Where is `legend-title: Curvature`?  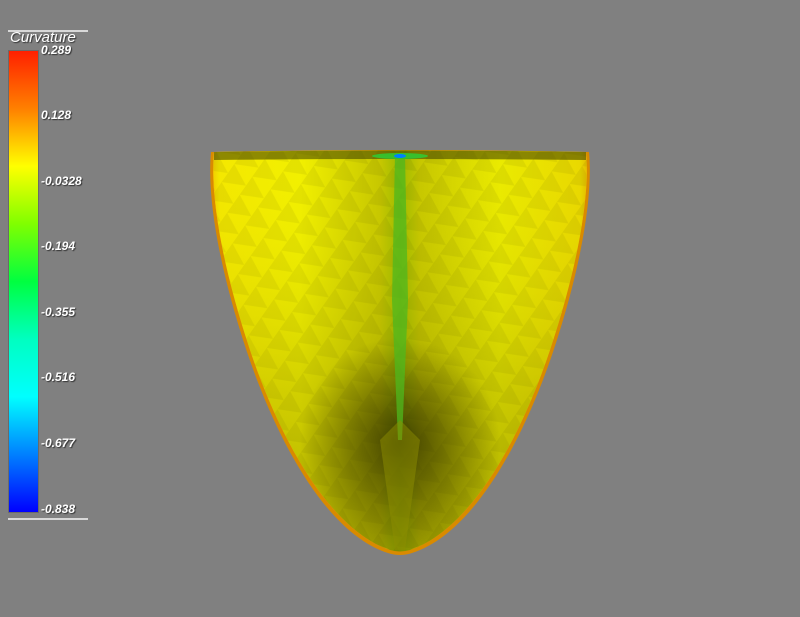
legend-title: Curvature is located at coordinates (43, 37).